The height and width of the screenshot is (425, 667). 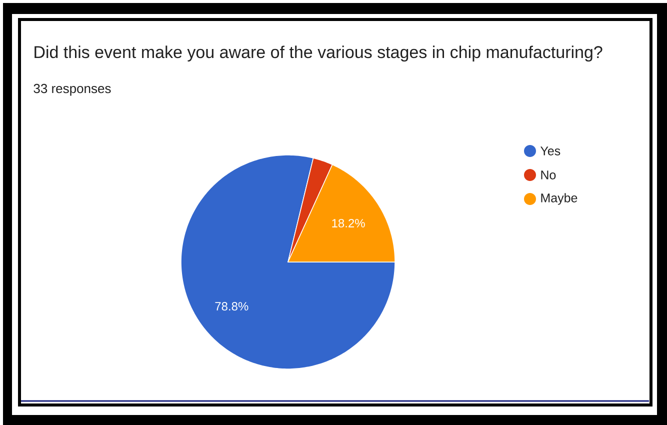 What do you see at coordinates (559, 199) in the screenshot?
I see `legend-label: Maybe` at bounding box center [559, 199].